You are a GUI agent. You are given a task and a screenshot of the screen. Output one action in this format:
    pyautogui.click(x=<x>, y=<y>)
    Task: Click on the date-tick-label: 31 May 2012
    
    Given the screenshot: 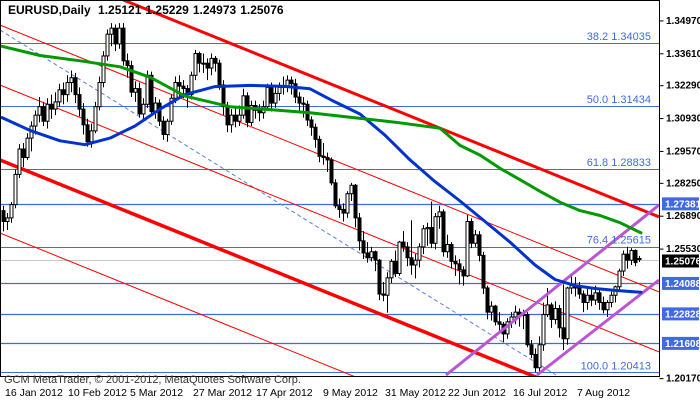 What is the action you would take?
    pyautogui.click(x=415, y=393)
    